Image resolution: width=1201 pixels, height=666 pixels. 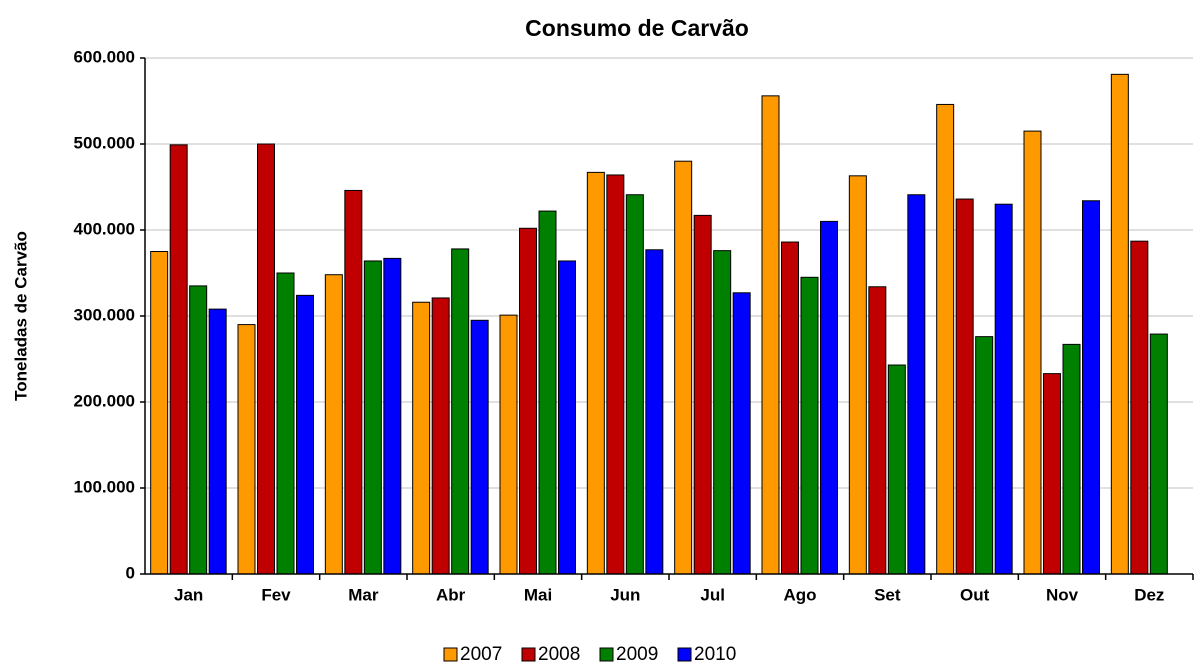 I want to click on legend-label: 2010, so click(x=715, y=654).